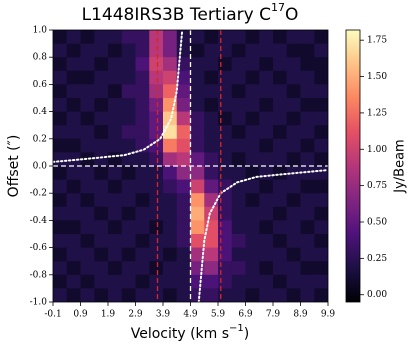 This screenshot has height=350, width=415. I want to click on x-tick-label: 1.9, so click(108, 315).